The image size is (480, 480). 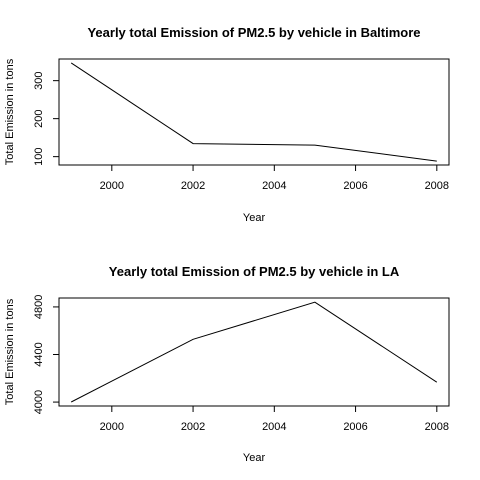 What do you see at coordinates (274, 186) in the screenshot?
I see `baltimore-x-tick-label: 2004` at bounding box center [274, 186].